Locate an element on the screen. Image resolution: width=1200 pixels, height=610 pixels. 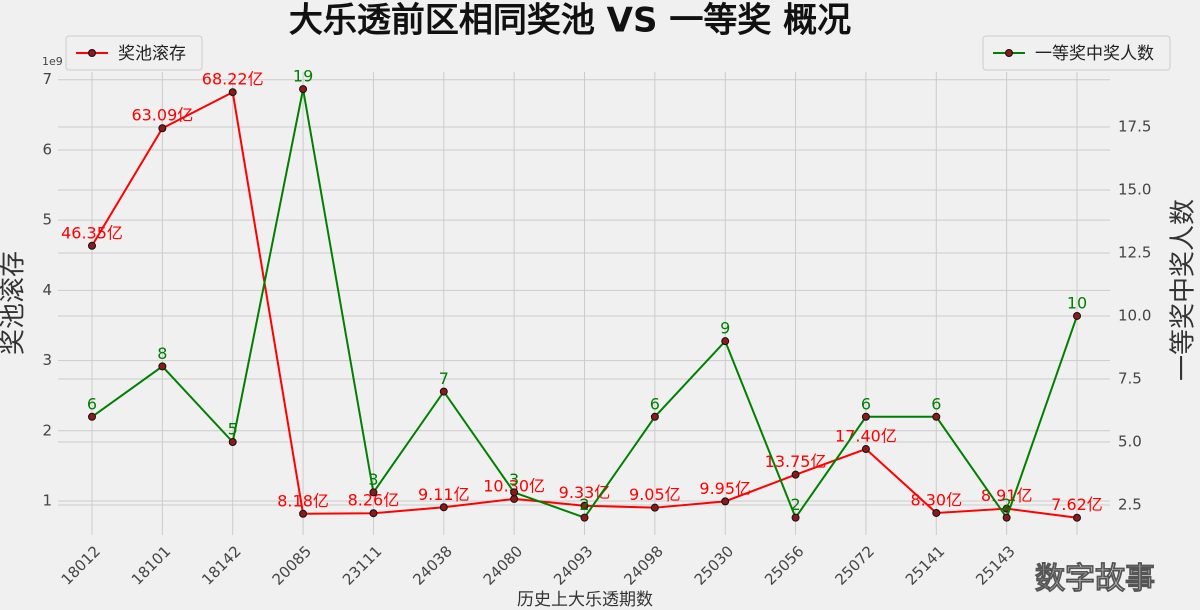
watermark: 数字故事 is located at coordinates (1095, 579).